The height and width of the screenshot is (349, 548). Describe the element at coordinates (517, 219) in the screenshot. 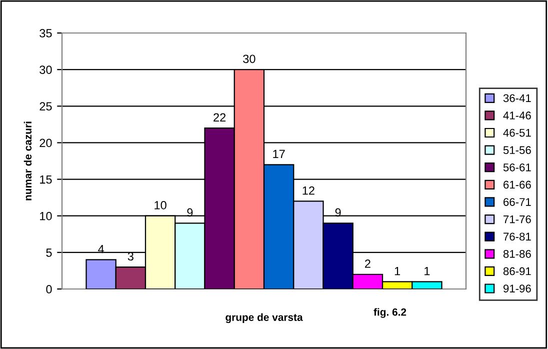

I see `legend-label: 71-76` at that location.